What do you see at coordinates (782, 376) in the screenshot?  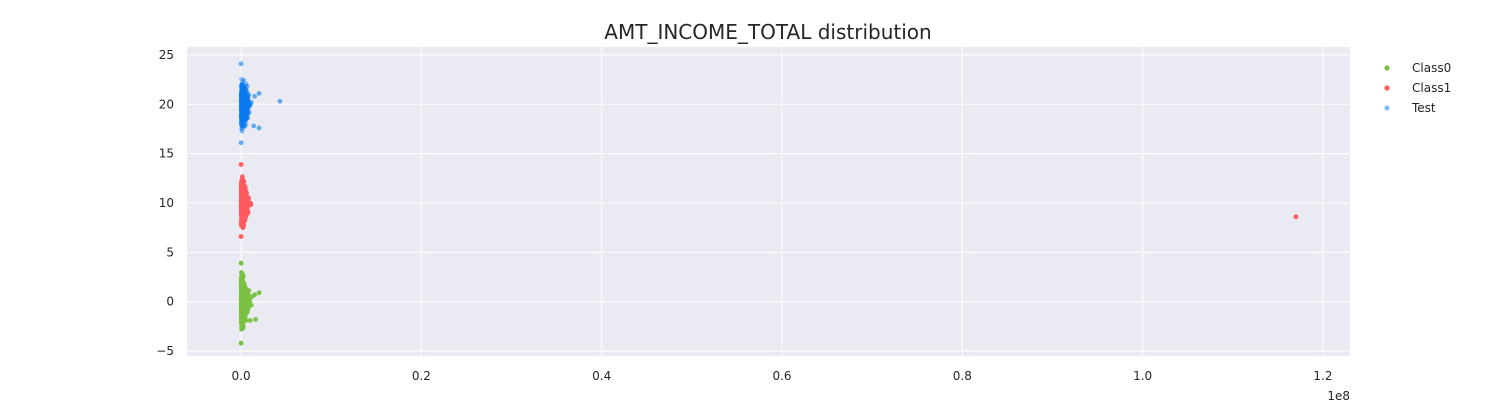 I see `x-axis: 0.0 0.2 0.4 0.6 0.8 1.0 1.2` at bounding box center [782, 376].